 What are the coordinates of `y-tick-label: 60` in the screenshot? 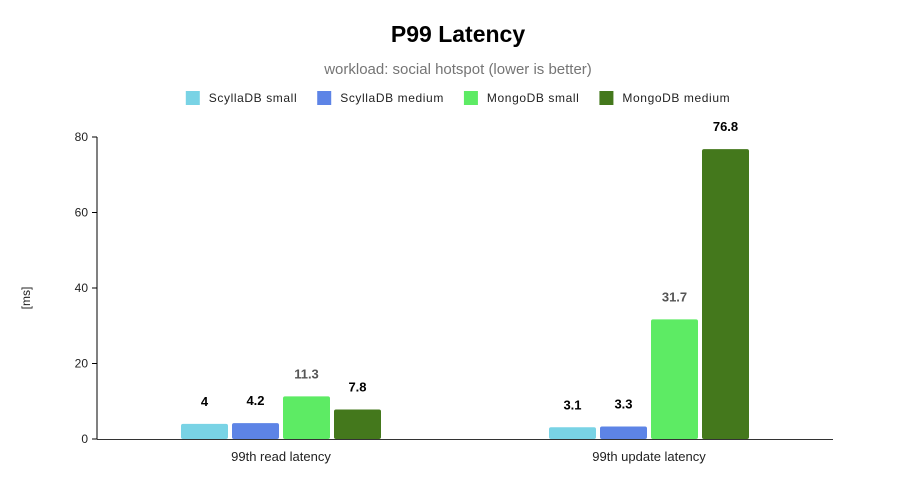 It's located at (82, 213).